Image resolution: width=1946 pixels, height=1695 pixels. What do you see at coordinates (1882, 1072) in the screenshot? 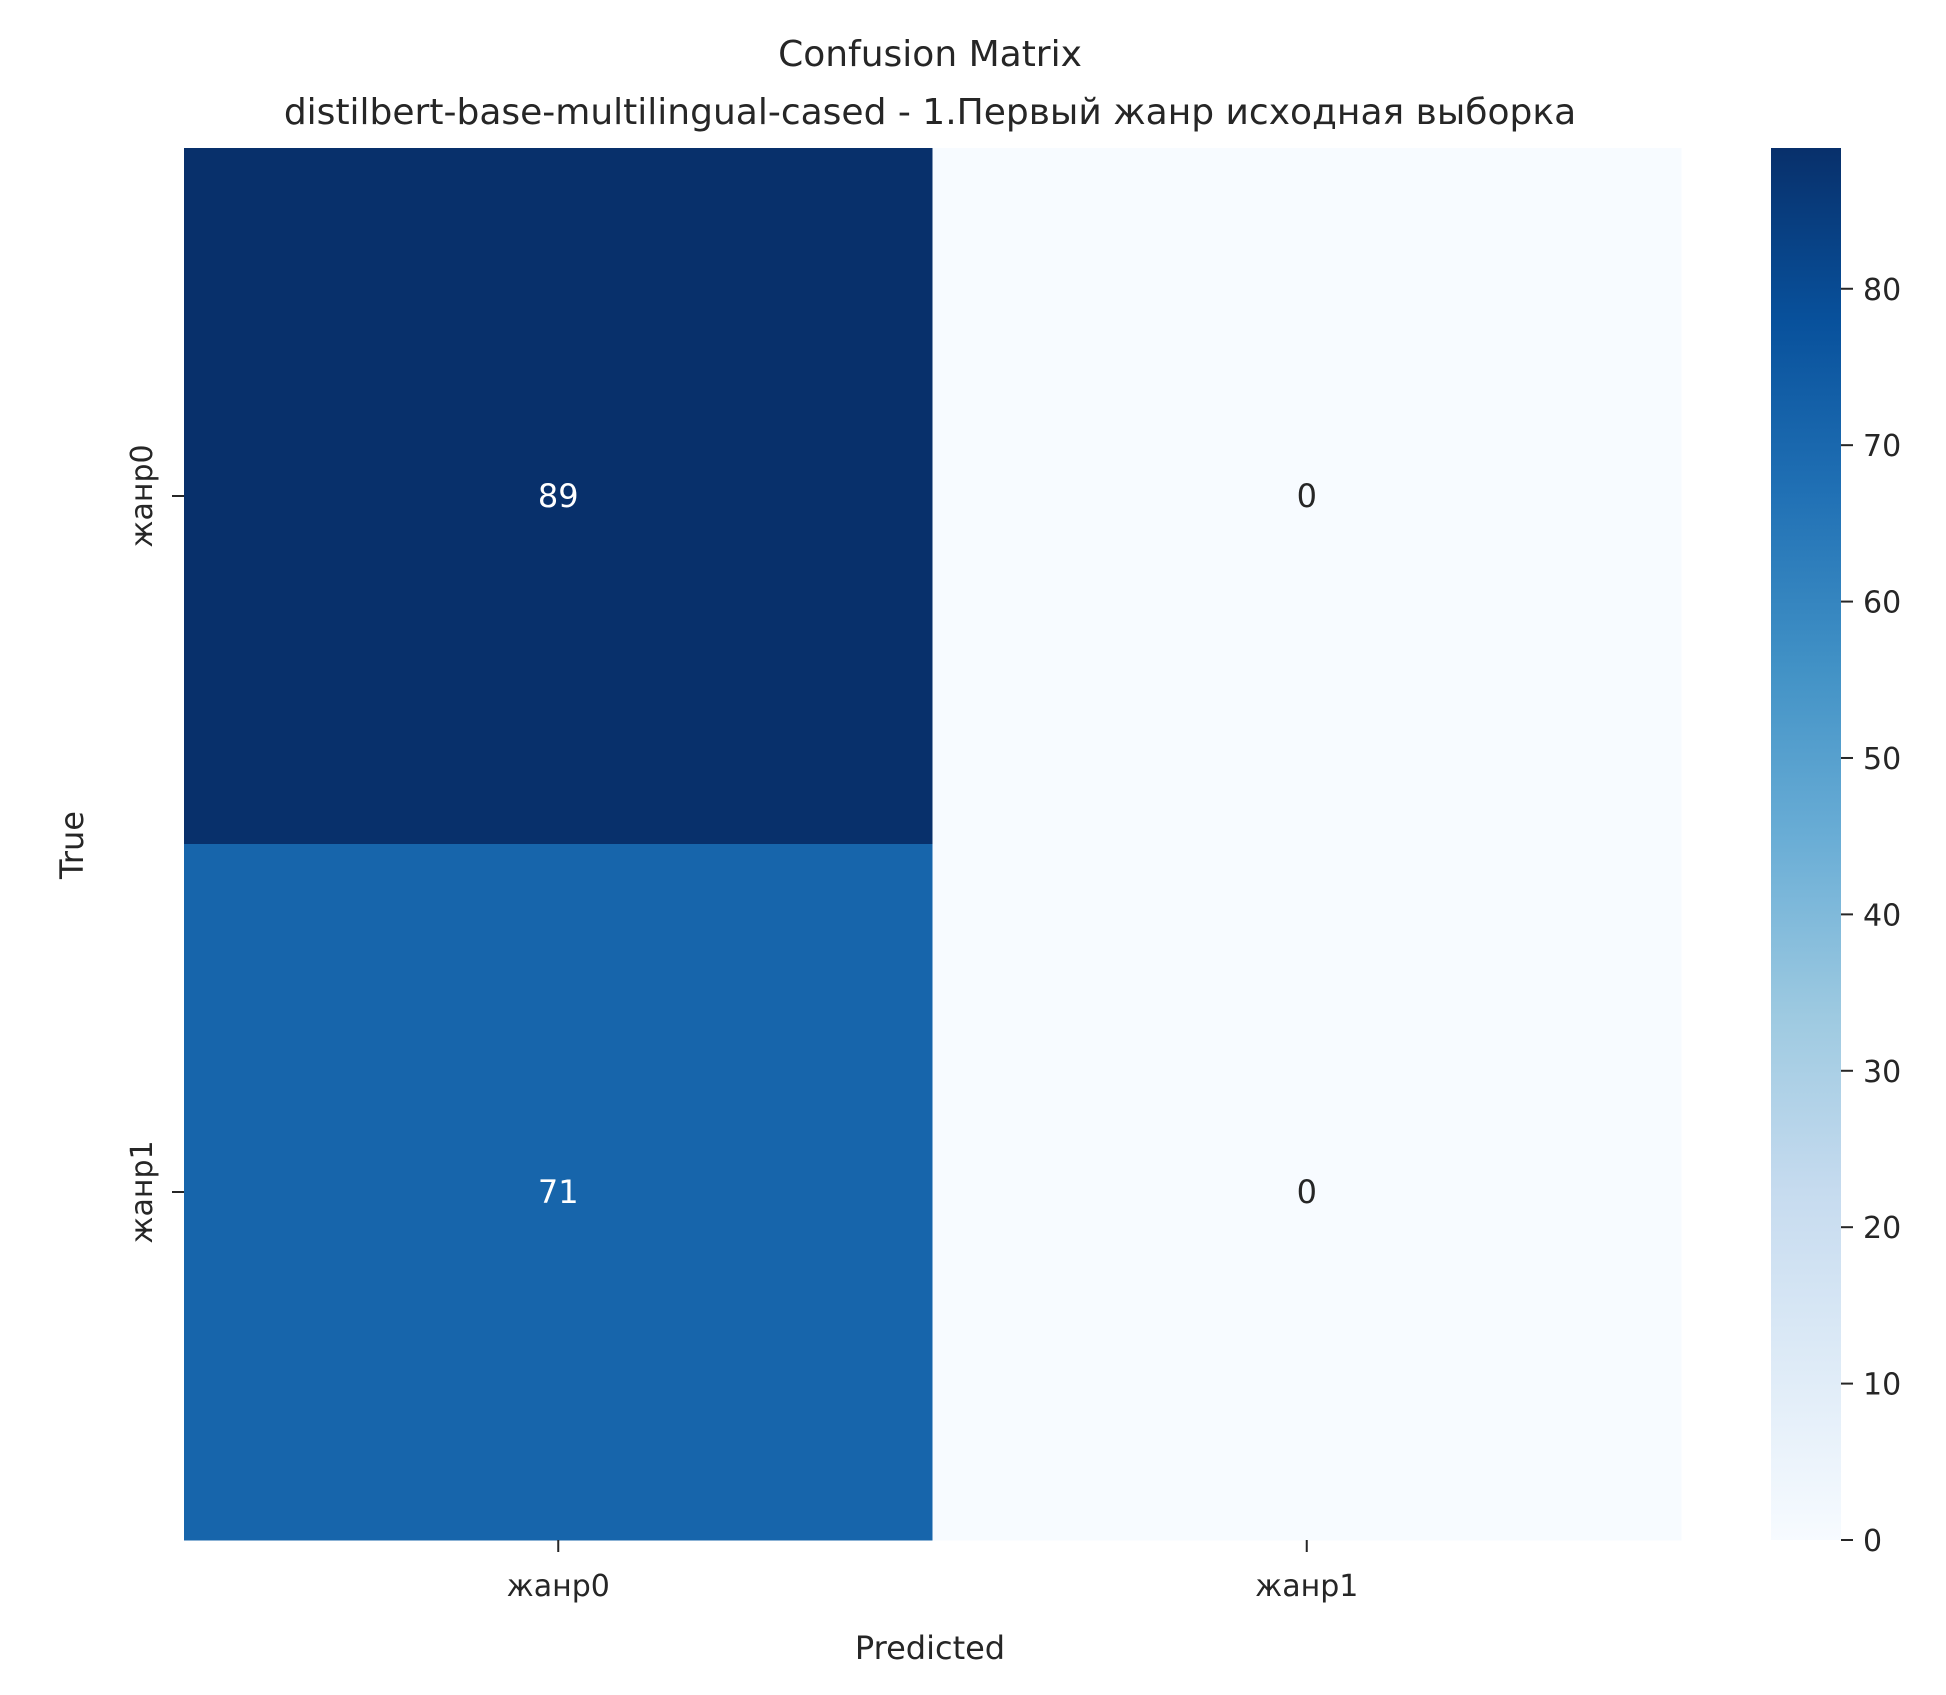
I see `colorbar-tick-label: 30` at bounding box center [1882, 1072].